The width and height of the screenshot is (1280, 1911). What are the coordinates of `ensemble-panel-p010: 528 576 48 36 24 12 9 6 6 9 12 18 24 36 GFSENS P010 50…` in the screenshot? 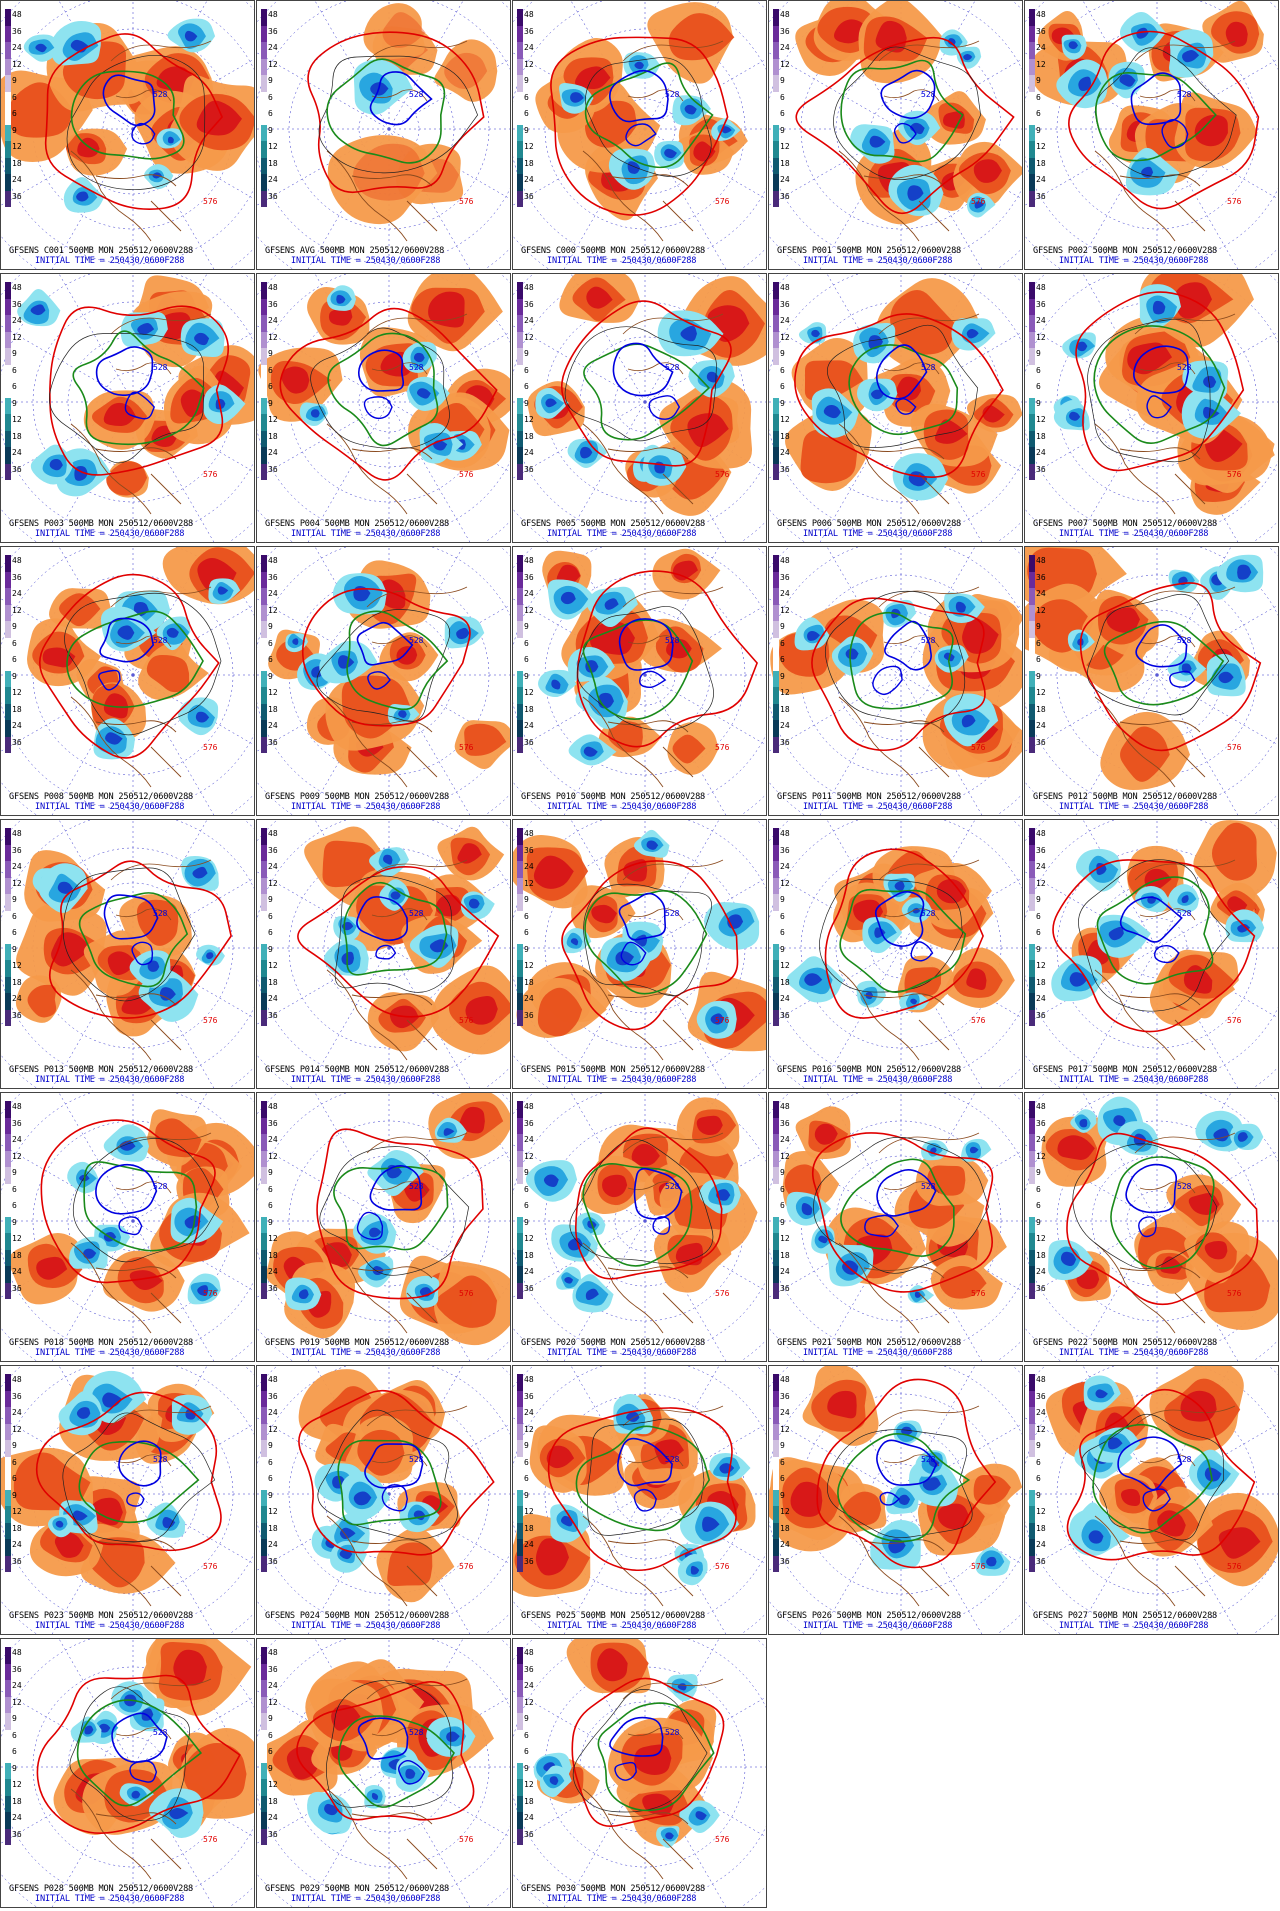 It's located at (639, 681).